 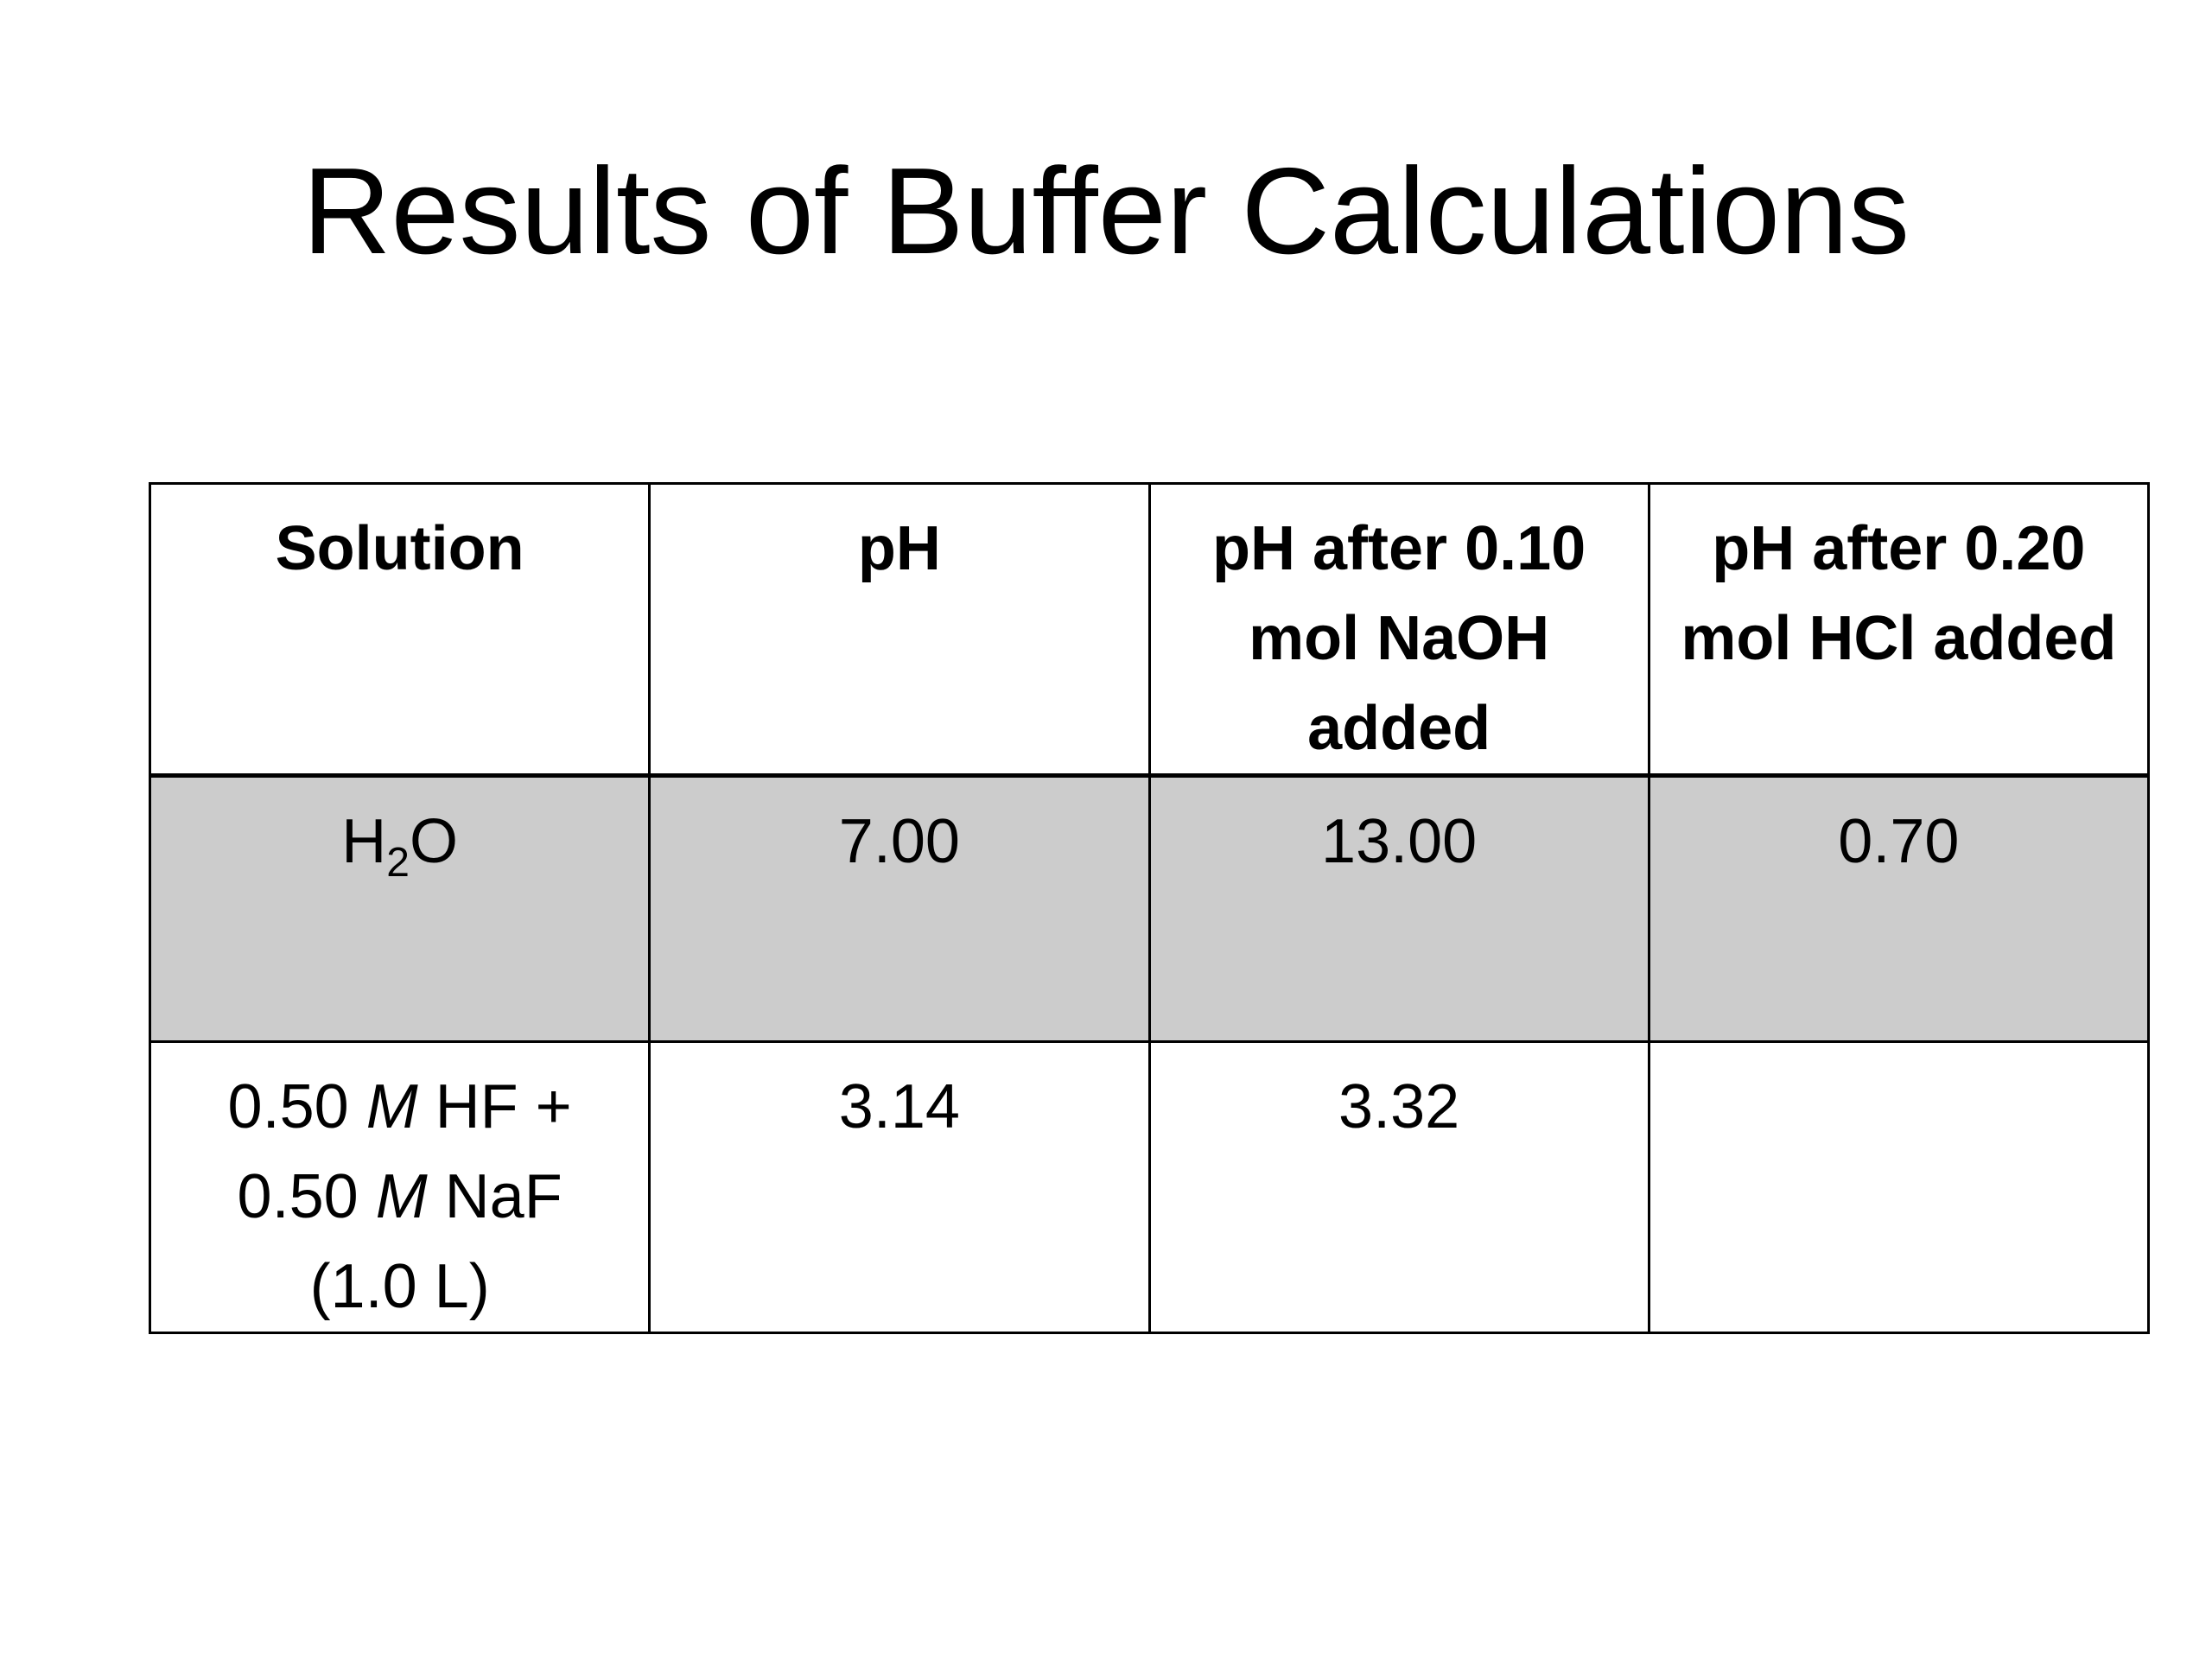 I want to click on table-row-water: H2O 7.00 13.00 0.70, so click(x=1149, y=909).